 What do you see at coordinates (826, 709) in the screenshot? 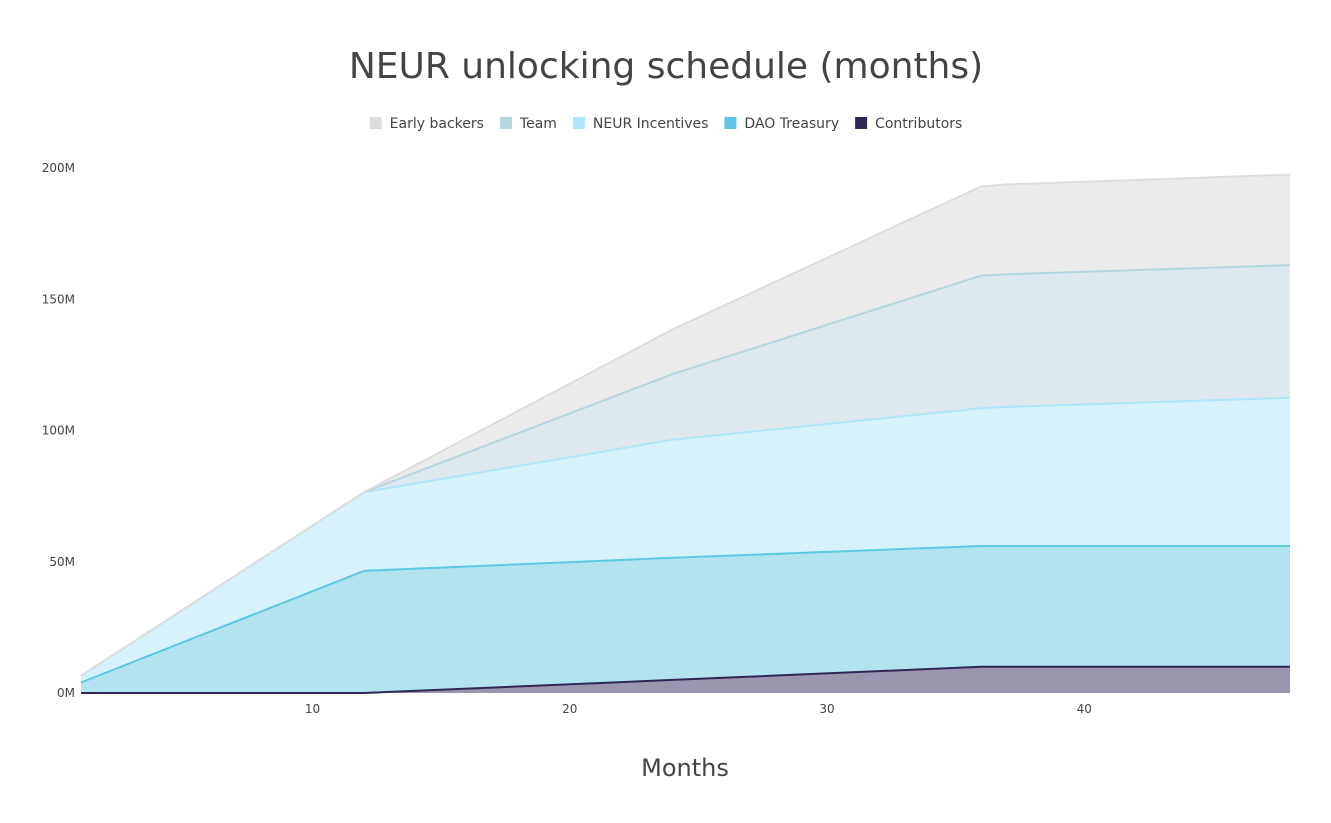
I see `x-tick-label: 30` at bounding box center [826, 709].